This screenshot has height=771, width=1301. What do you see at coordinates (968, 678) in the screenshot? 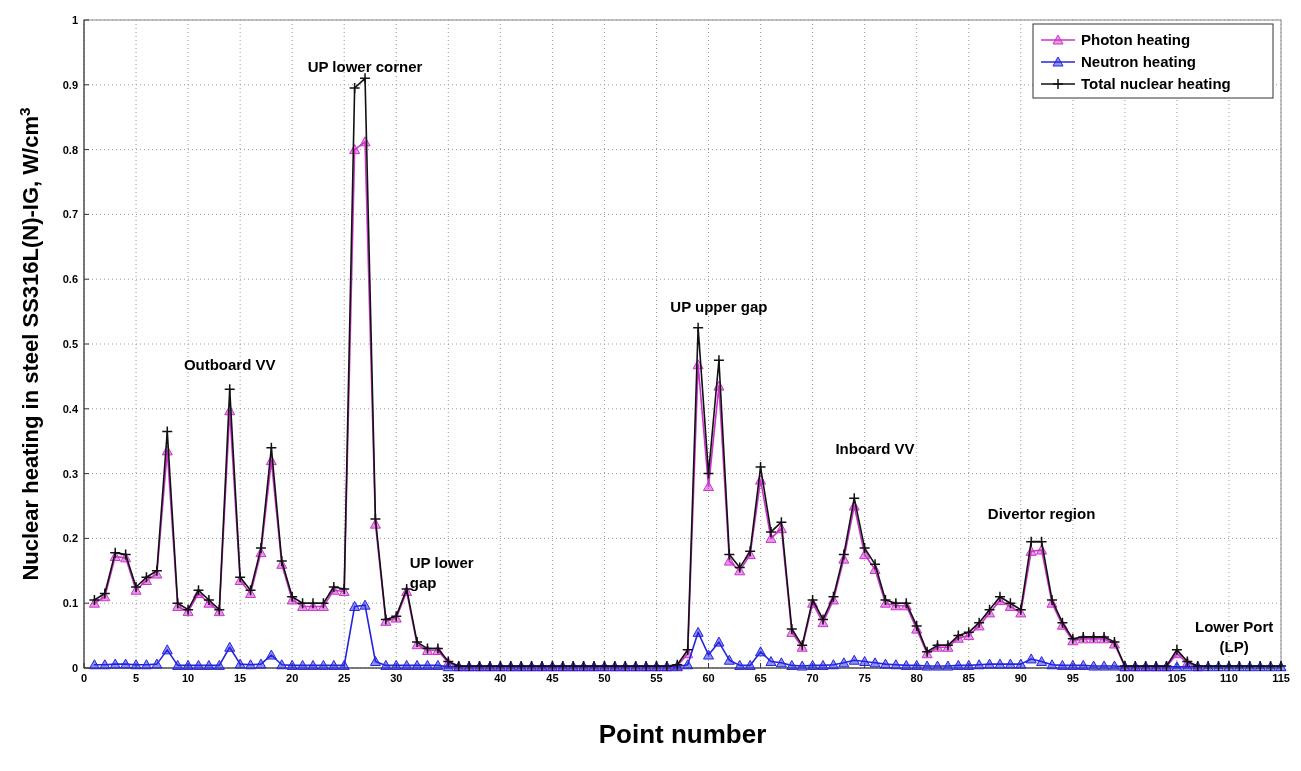
I see `x-tick-label: 85` at bounding box center [968, 678].